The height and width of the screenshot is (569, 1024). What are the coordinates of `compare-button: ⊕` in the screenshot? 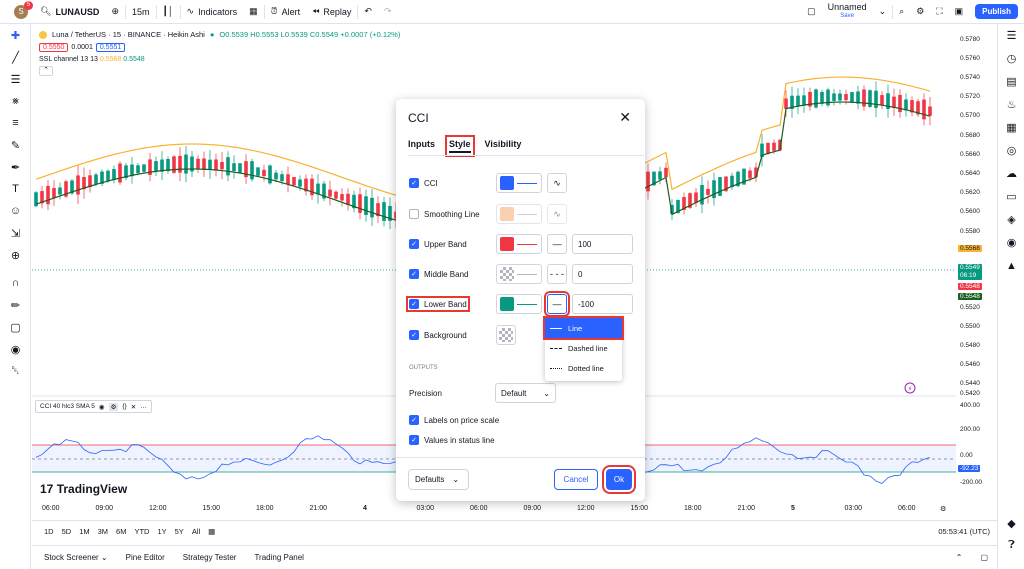 It's located at (115, 12).